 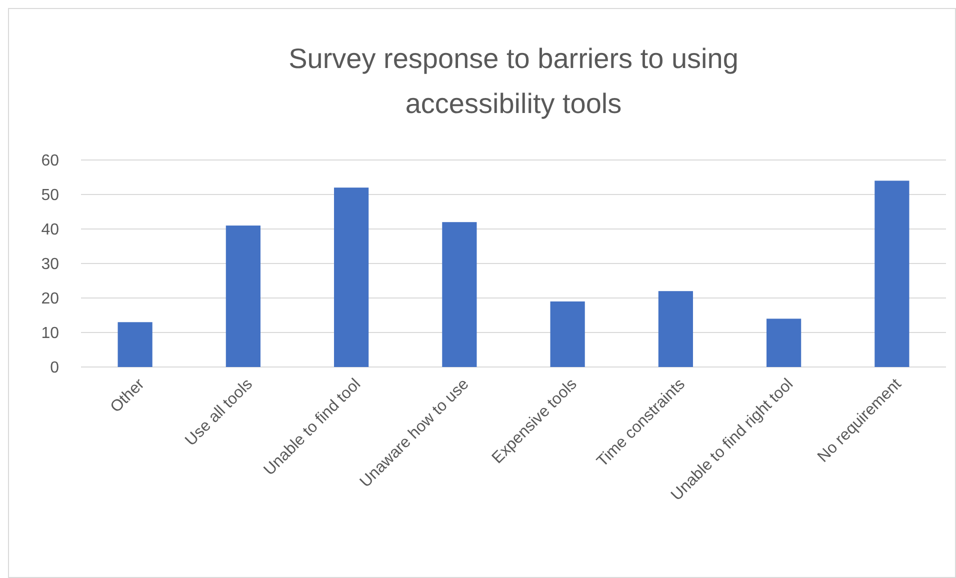 I want to click on chart-title: Survey response to barriers to using accessibility tools, so click(x=513, y=81).